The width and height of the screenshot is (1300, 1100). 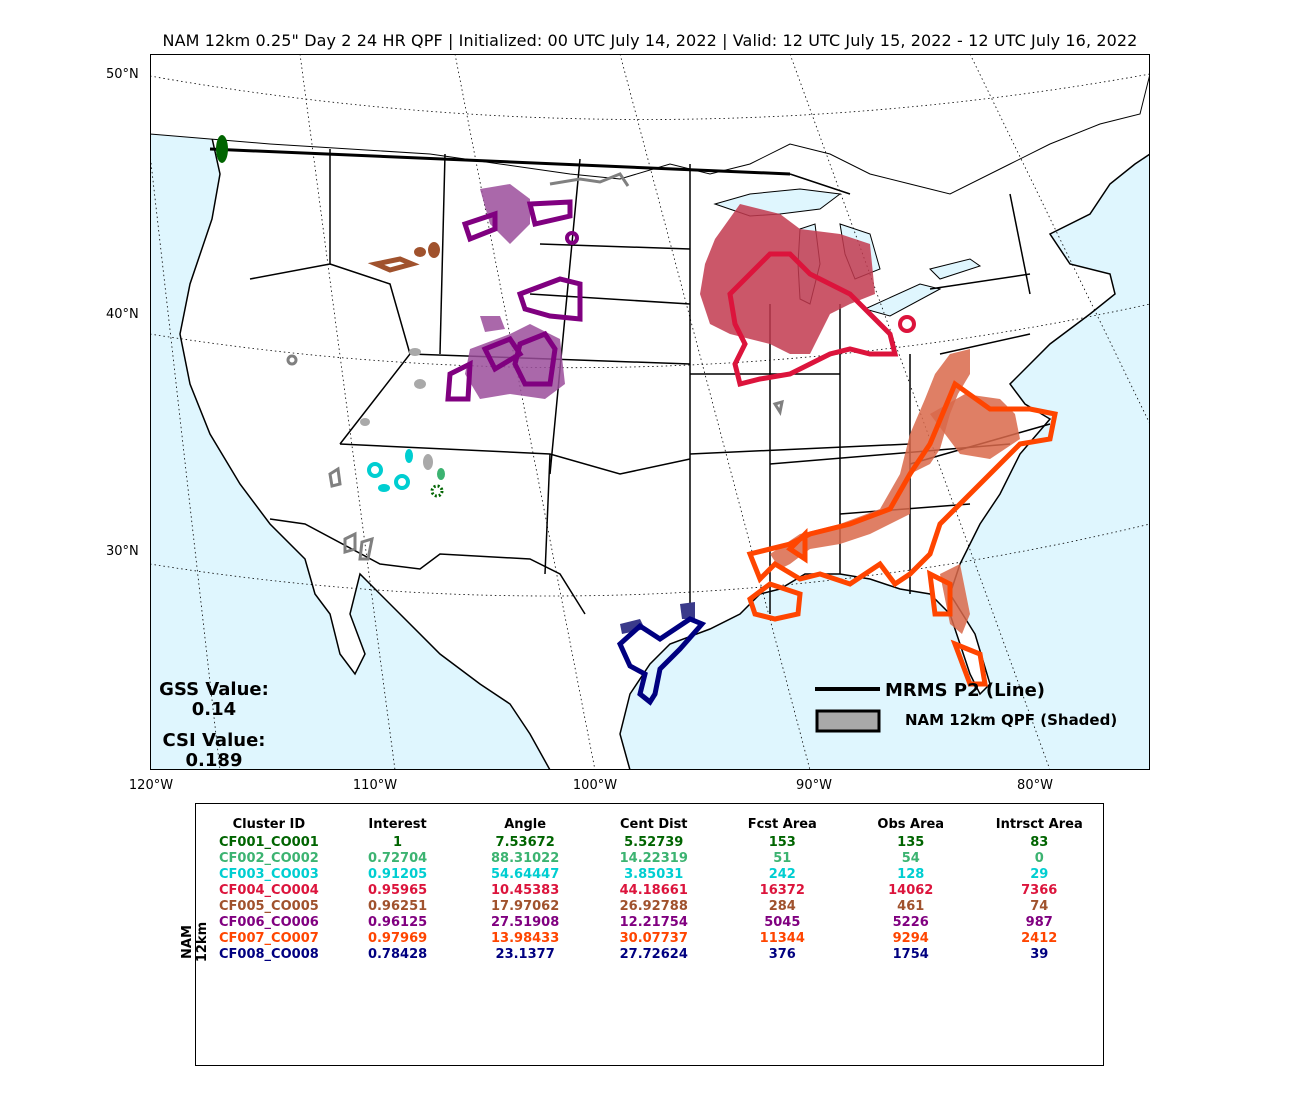 What do you see at coordinates (782, 922) in the screenshot?
I see `table-cell: 5045` at bounding box center [782, 922].